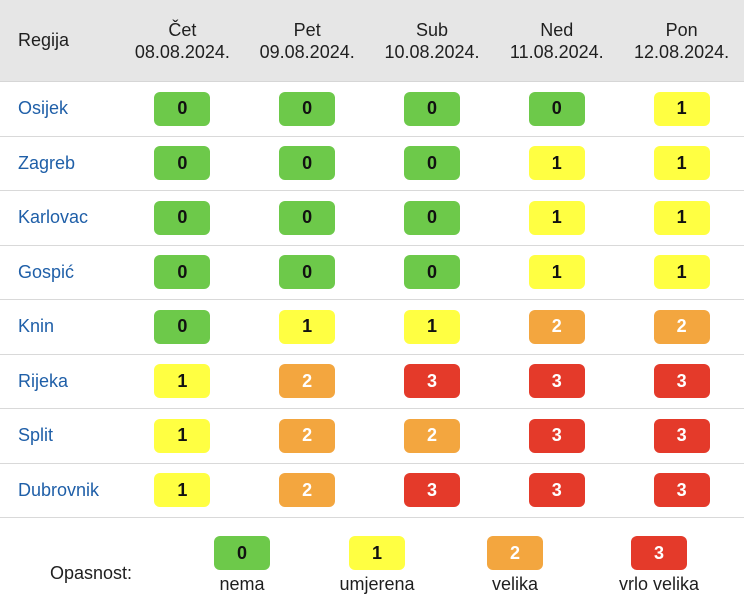  What do you see at coordinates (242, 584) in the screenshot?
I see `legend-label: nema` at bounding box center [242, 584].